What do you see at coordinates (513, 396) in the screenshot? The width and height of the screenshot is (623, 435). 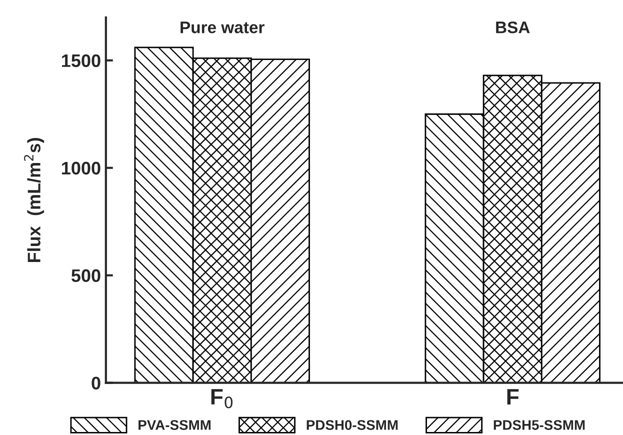 I see `x-tick-label: F` at bounding box center [513, 396].